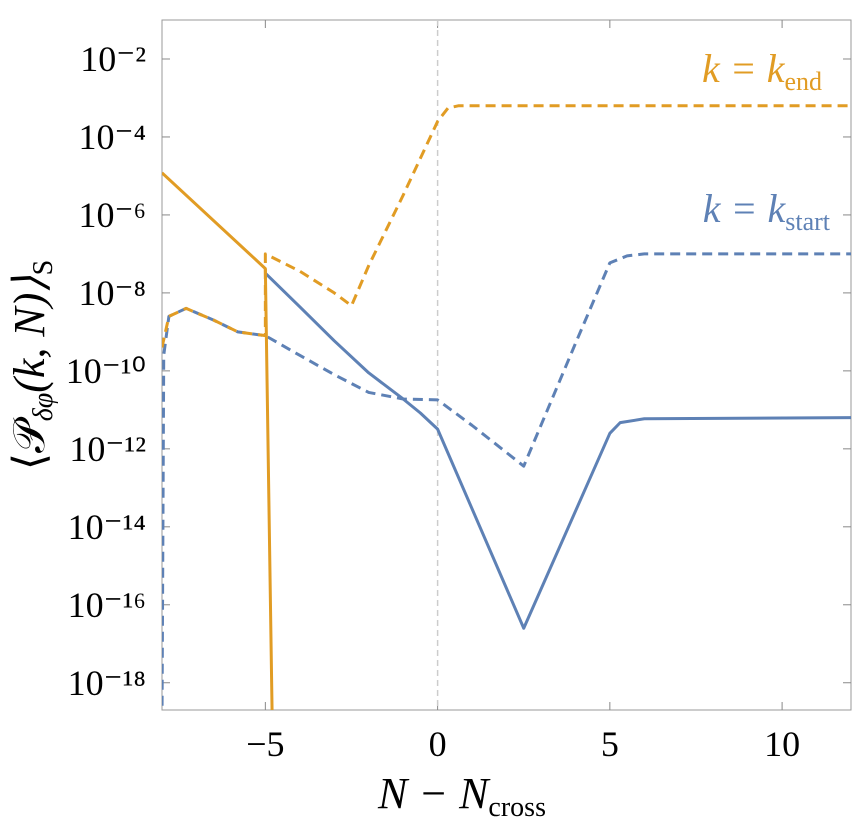 The height and width of the screenshot is (832, 855). I want to click on annotation: k = kstart, so click(767, 211).